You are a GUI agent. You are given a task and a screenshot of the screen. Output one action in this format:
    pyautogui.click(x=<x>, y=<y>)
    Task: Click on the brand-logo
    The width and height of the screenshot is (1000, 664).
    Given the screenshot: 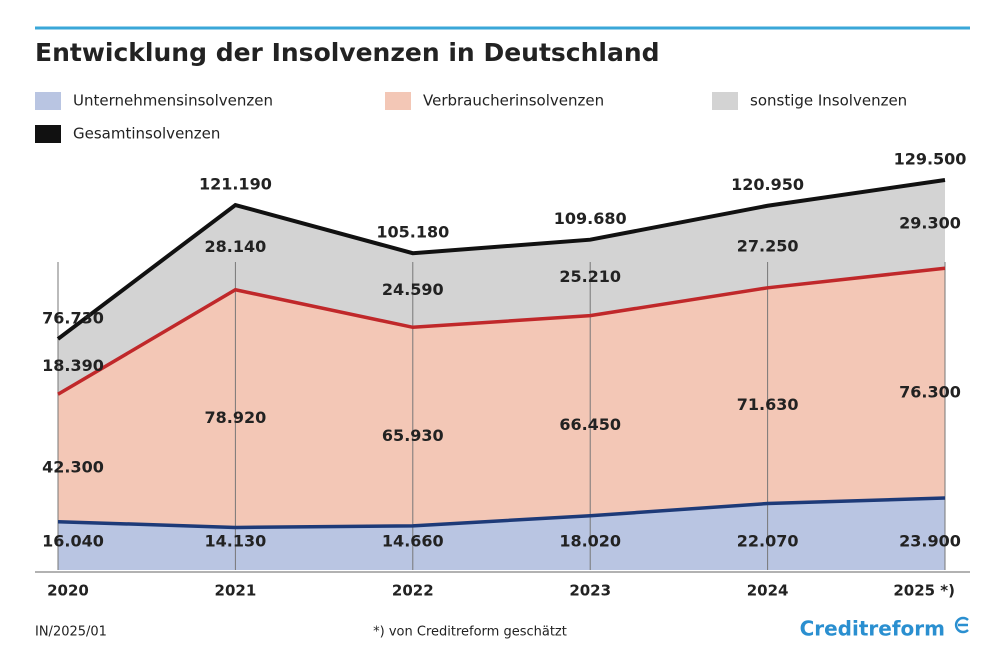 What is the action you would take?
    pyautogui.click(x=961, y=625)
    